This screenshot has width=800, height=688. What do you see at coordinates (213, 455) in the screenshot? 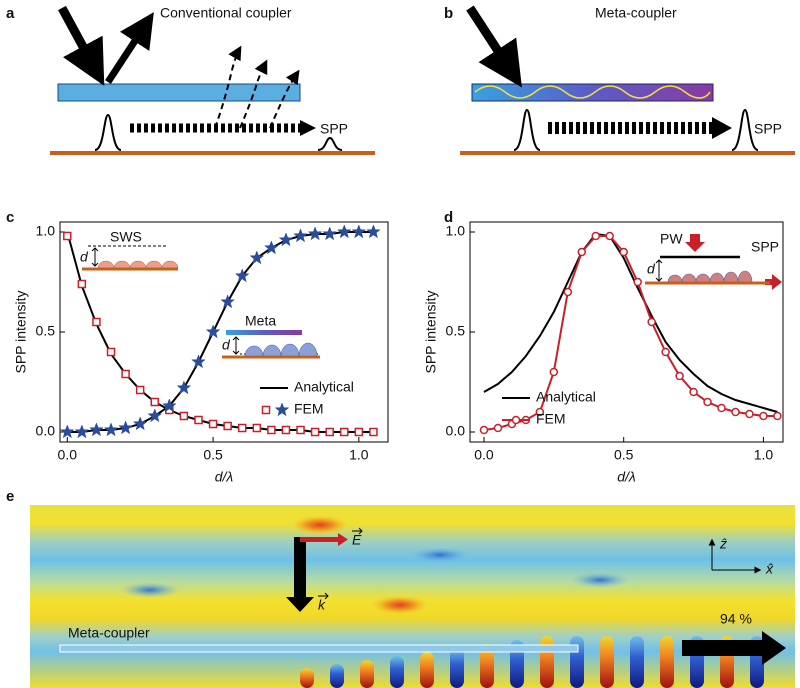
I see `x-tick-label: 0.5` at bounding box center [213, 455].